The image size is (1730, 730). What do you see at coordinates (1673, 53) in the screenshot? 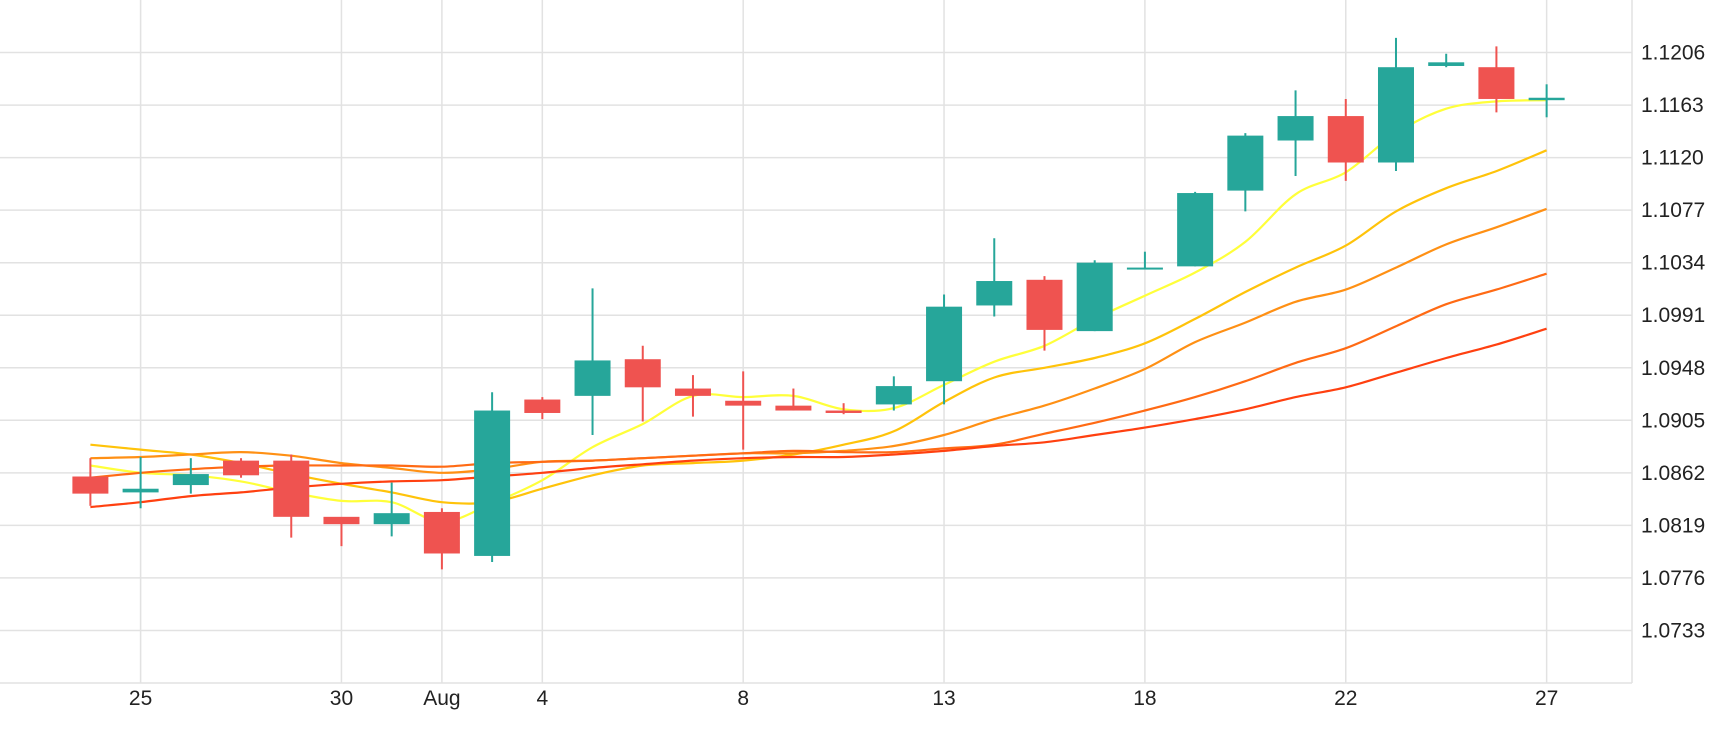
I see `y-tick-label: 1.1206` at bounding box center [1673, 53].